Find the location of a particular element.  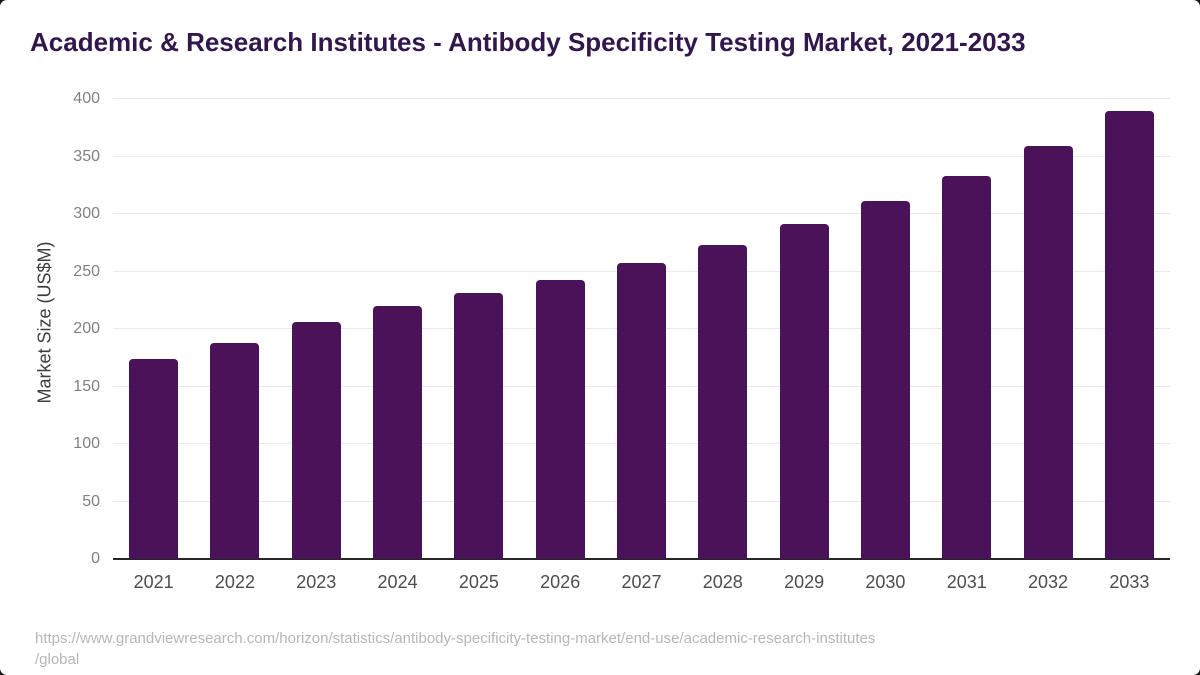

y-tick-label-350: 350 is located at coordinates (86, 156).